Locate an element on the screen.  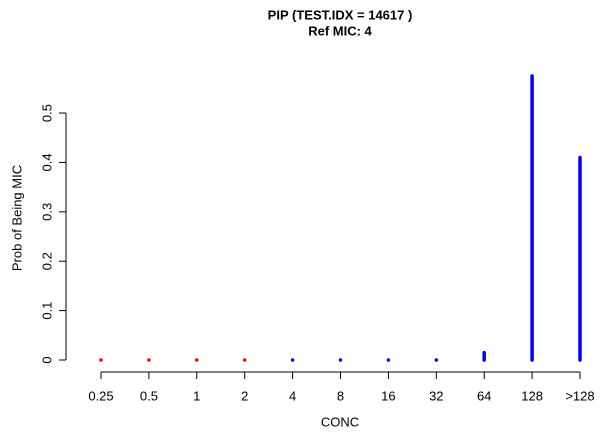
chart-title: PIP (TEST.IDX = 14617 ) is located at coordinates (340, 14).